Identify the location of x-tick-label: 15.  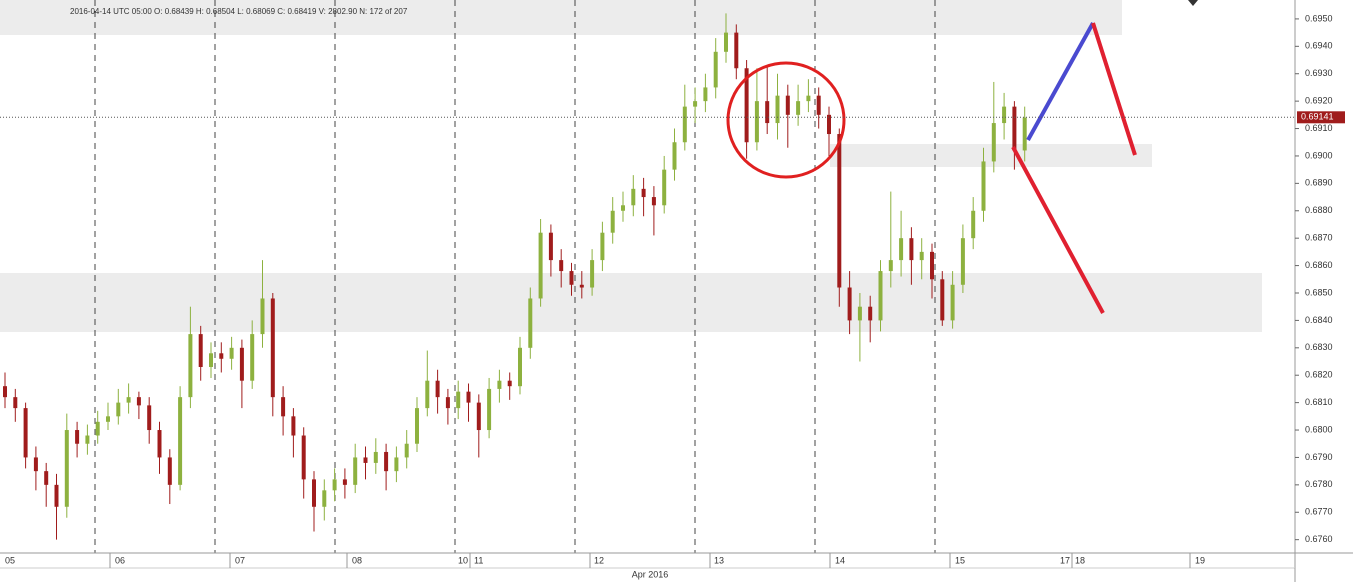
(960, 560).